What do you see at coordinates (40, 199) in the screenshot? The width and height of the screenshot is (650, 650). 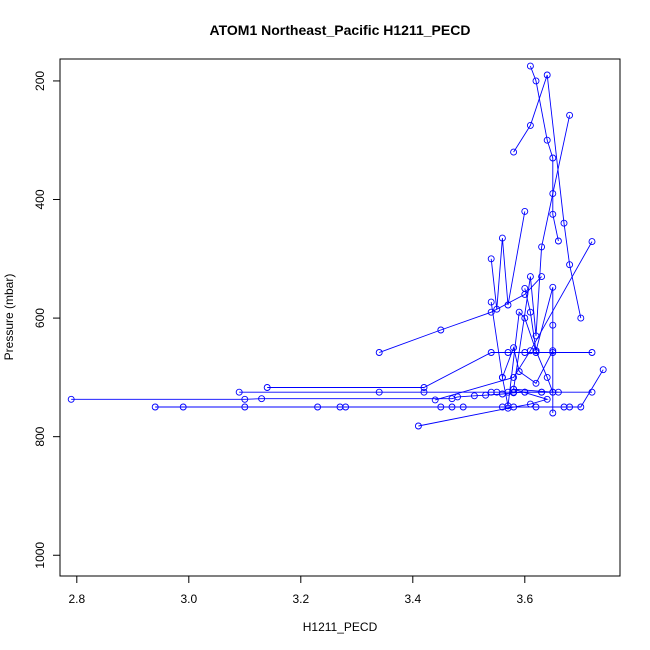 I see `y-tick-label: 400` at bounding box center [40, 199].